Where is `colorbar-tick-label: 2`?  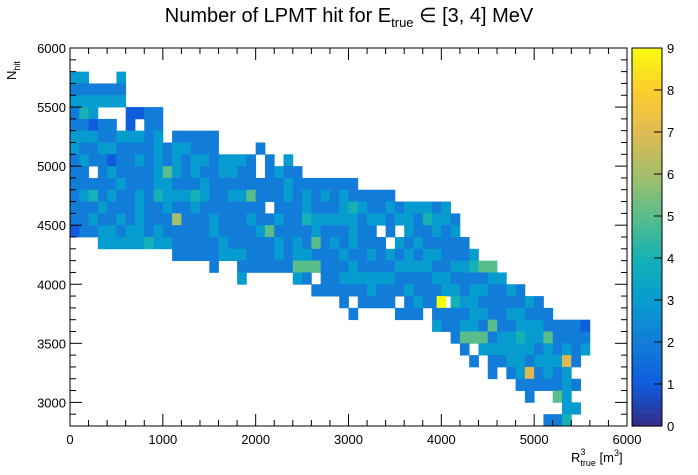 colorbar-tick-label: 2 is located at coordinates (670, 342).